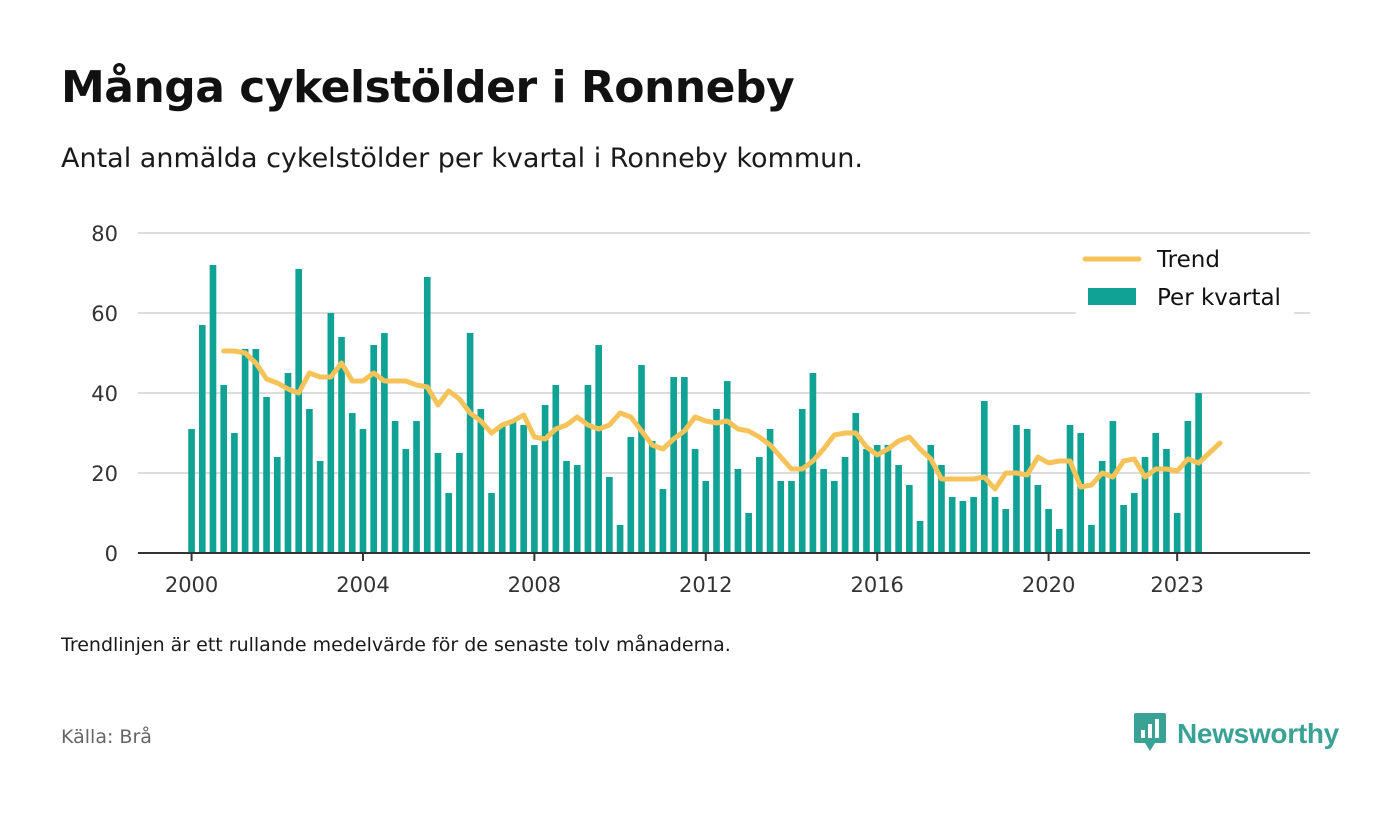 The image size is (1400, 813). I want to click on trend-line, so click(722, 420).